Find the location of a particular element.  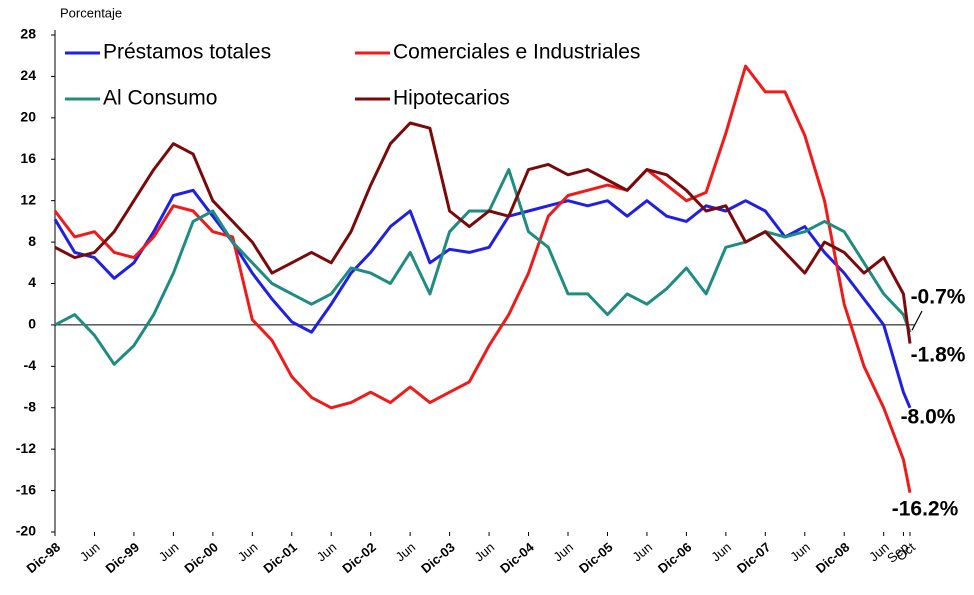

x-tick-label: Dic-99 is located at coordinates (123, 557).